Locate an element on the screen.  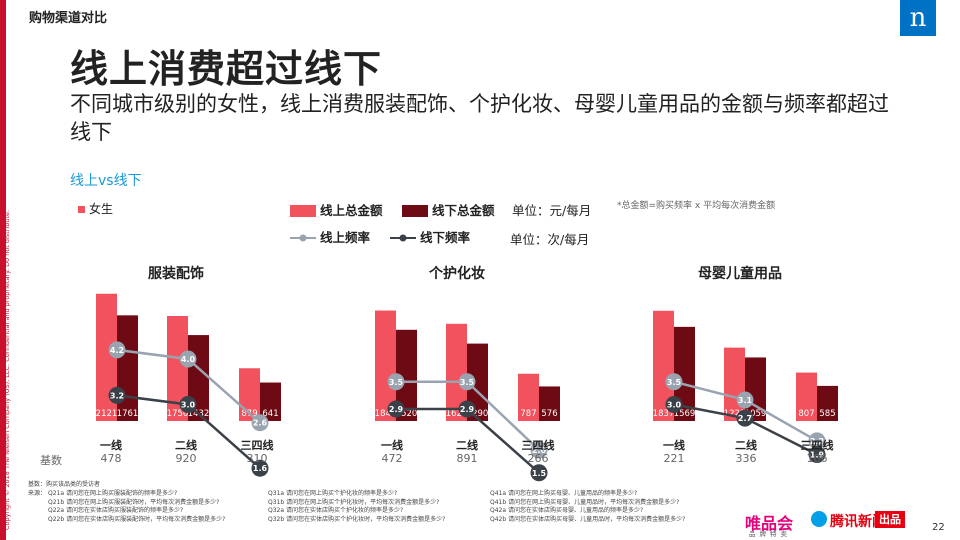
online-frequency-label: 2.0 is located at coordinates (539, 450).